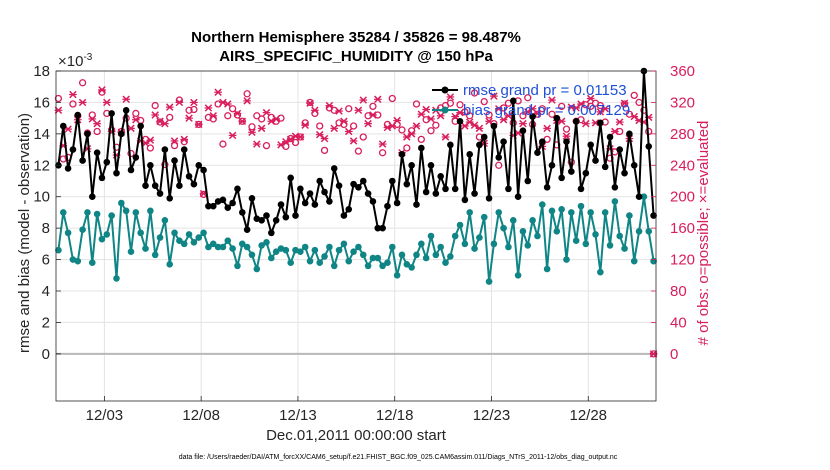 Image resolution: width=830 pixels, height=470 pixels. I want to click on x-tick-label: 12/23, so click(492, 415).